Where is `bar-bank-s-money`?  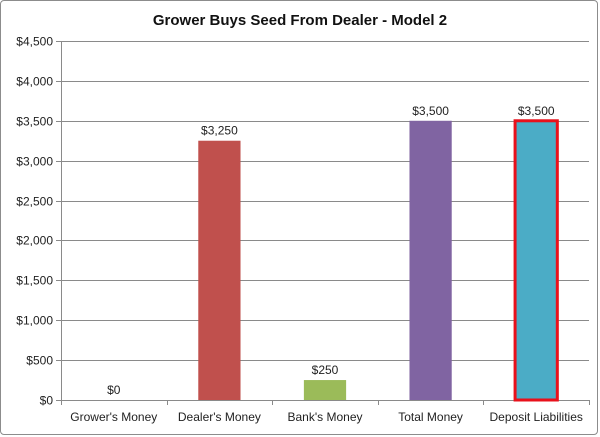
bar-bank-s-money is located at coordinates (325, 390).